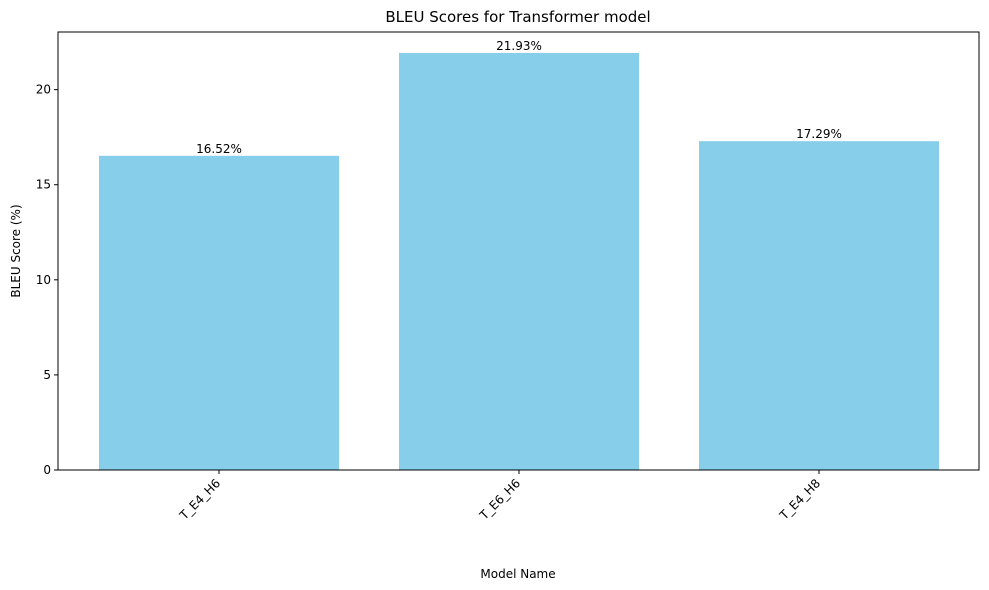 The width and height of the screenshot is (989, 590). What do you see at coordinates (43, 90) in the screenshot?
I see `y-tick-label: 20` at bounding box center [43, 90].